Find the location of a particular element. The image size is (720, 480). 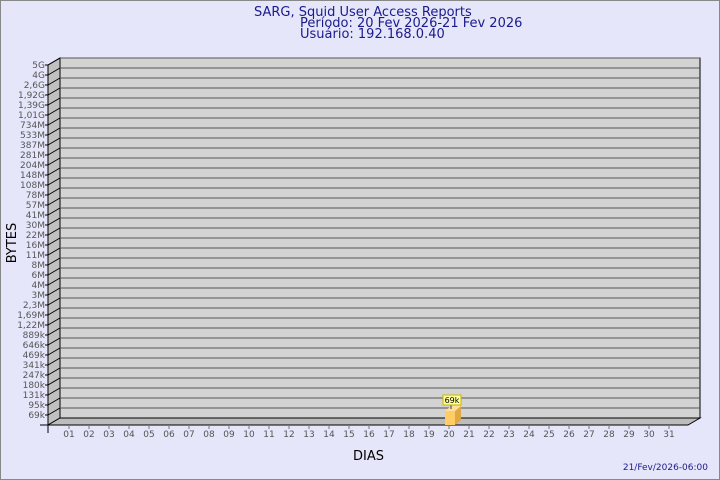

x-tick-label: 30 is located at coordinates (649, 435).